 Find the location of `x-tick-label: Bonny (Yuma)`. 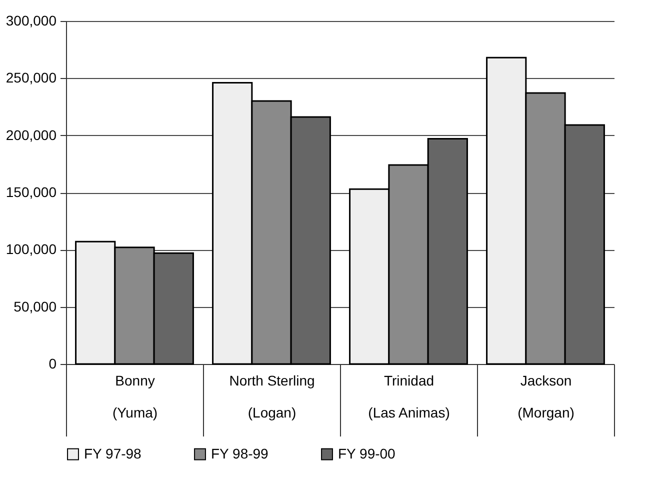

x-tick-label: Bonny (Yuma) is located at coordinates (135, 396).